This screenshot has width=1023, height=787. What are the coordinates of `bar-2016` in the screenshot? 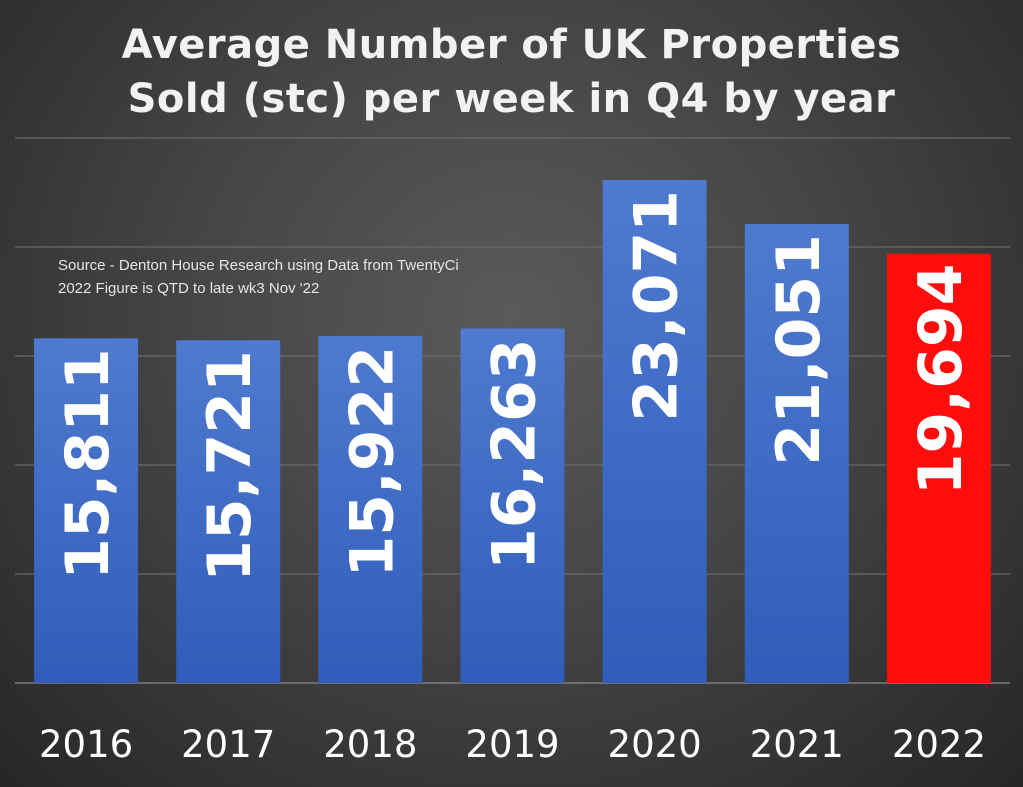 It's located at (86, 510).